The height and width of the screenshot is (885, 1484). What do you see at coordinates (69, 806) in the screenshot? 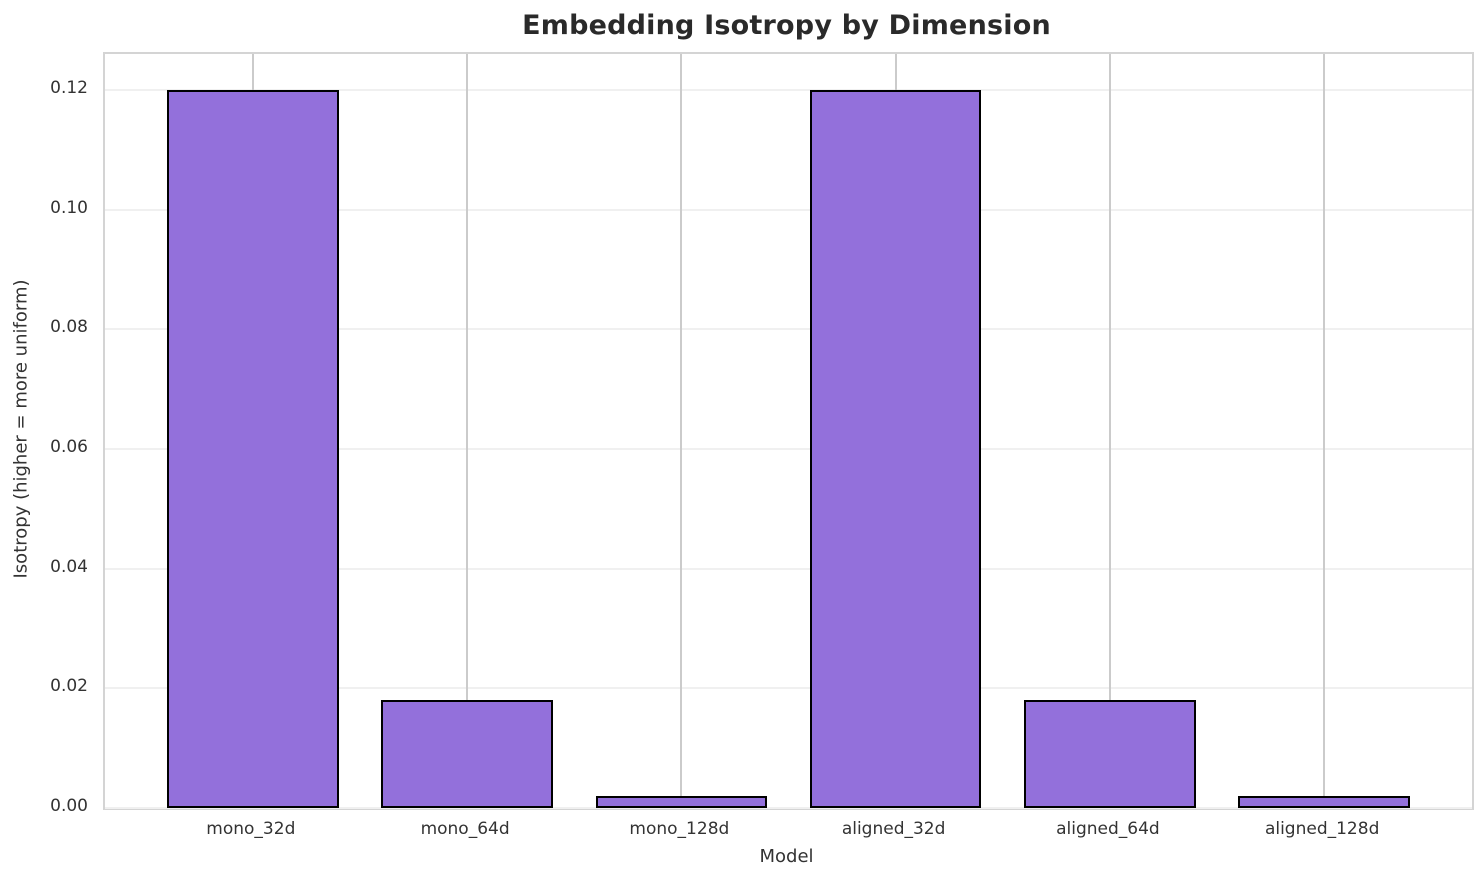
I see `y-tick-label: 0.00` at bounding box center [69, 806].